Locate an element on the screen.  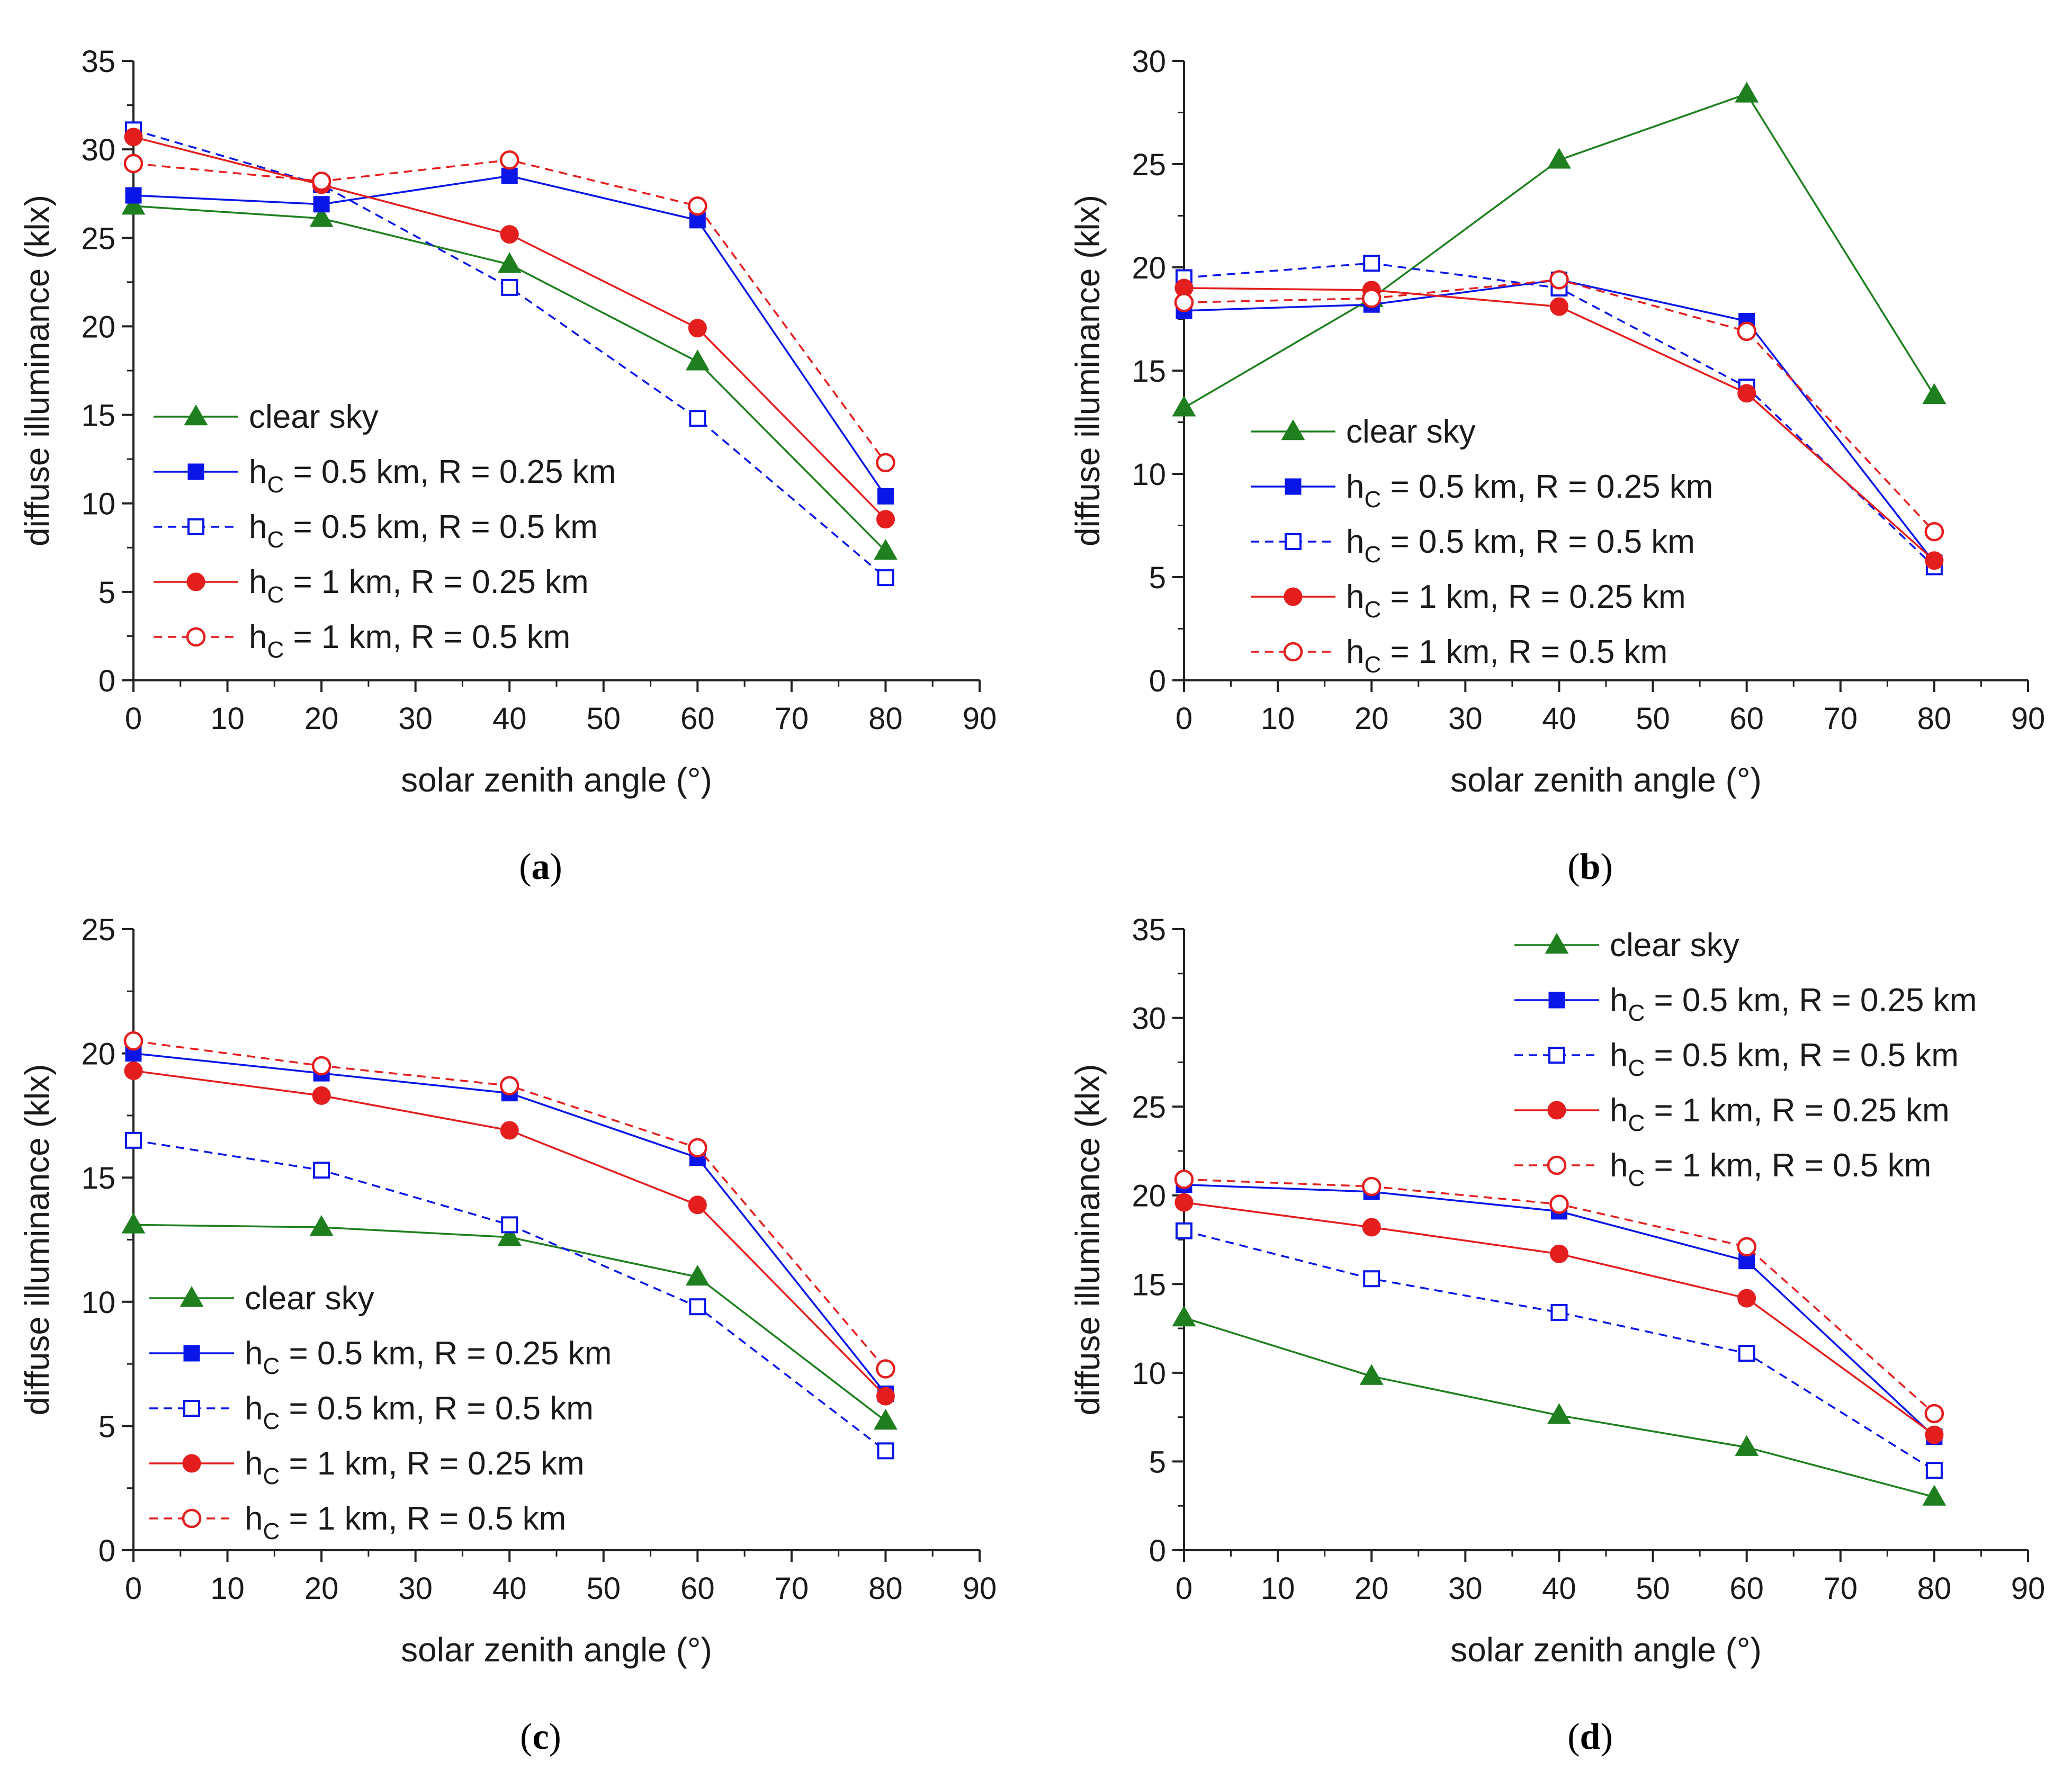
x-tick-label: 0 is located at coordinates (133, 719).